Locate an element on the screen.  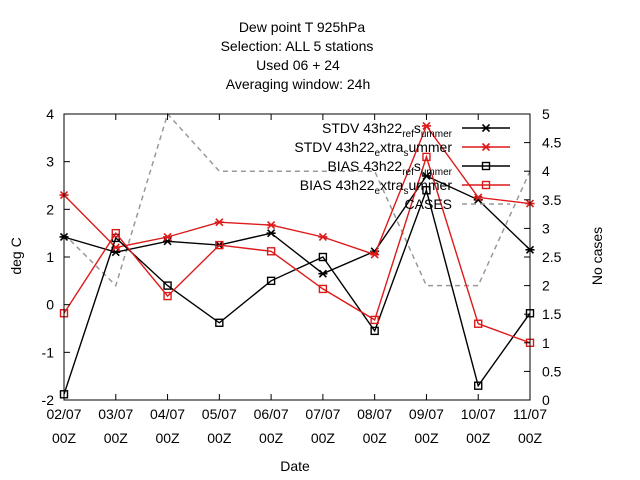
y2-tick-label: 3 is located at coordinates (546, 228).